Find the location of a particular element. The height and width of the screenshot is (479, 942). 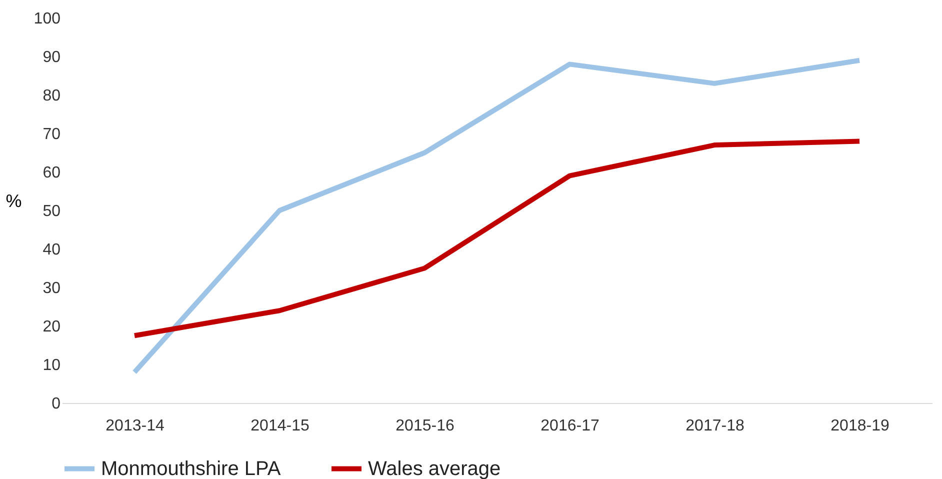

y-tick-label: 70 is located at coordinates (51, 134).